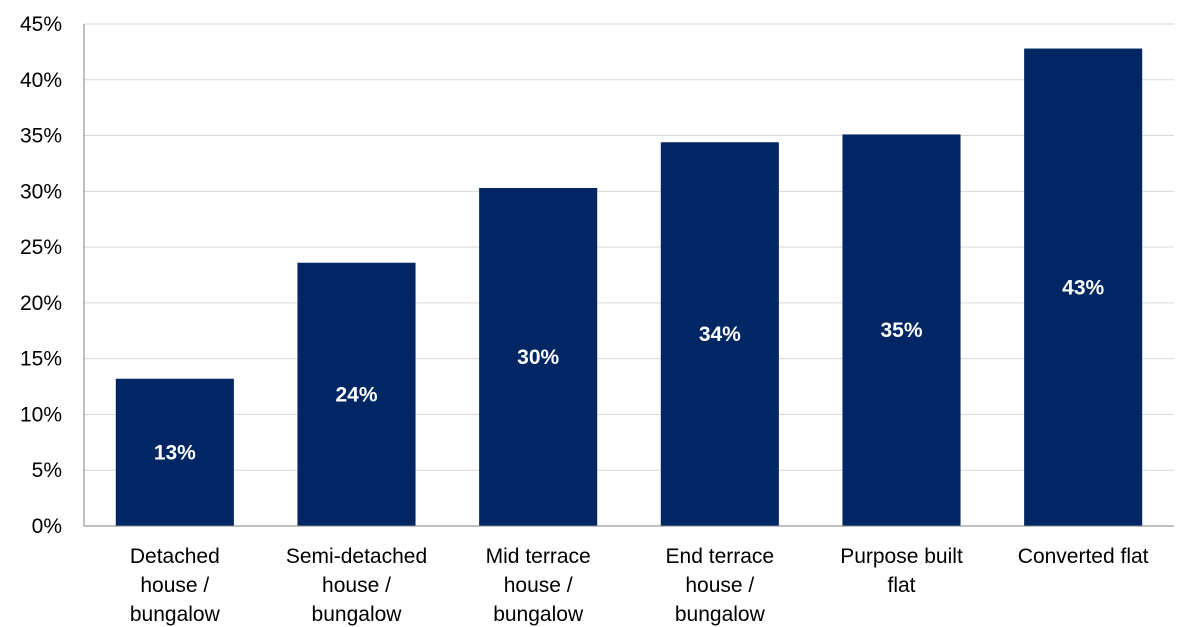 Image resolution: width=1181 pixels, height=627 pixels. What do you see at coordinates (41, 303) in the screenshot?
I see `y-tick-label: 20%` at bounding box center [41, 303].